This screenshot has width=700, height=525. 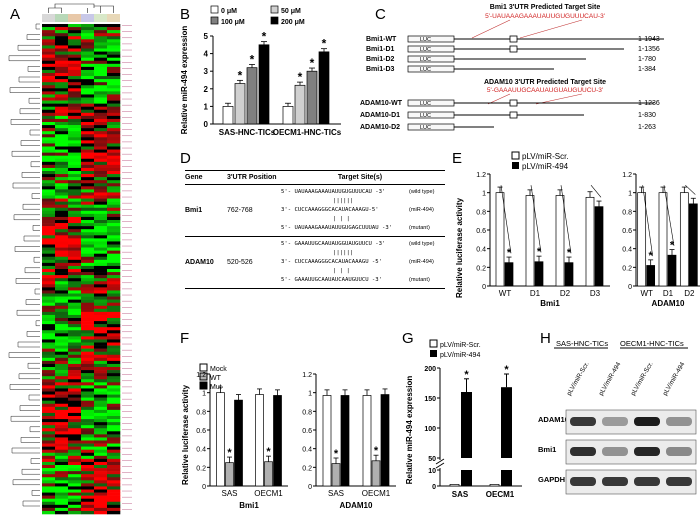 What do you see at coordinates (565, 293) in the screenshot?
I see `x-tick-label: D2` at bounding box center [565, 293].